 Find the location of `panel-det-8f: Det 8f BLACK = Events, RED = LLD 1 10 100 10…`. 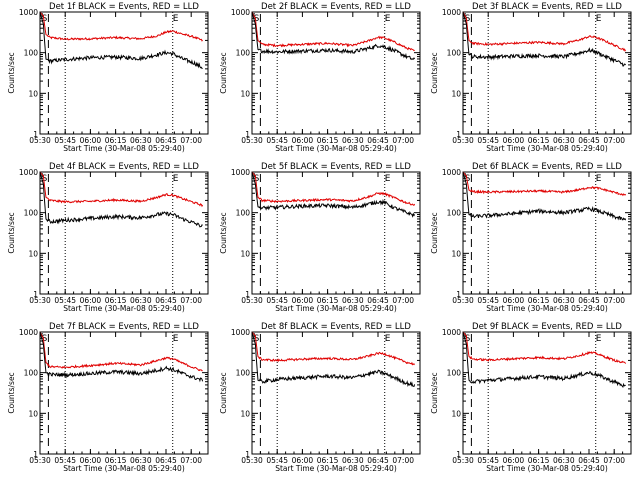

panel-det-8f: Det 8f BLACK = Events, RED = LLD 1 10 100 10… is located at coordinates (320, 397).